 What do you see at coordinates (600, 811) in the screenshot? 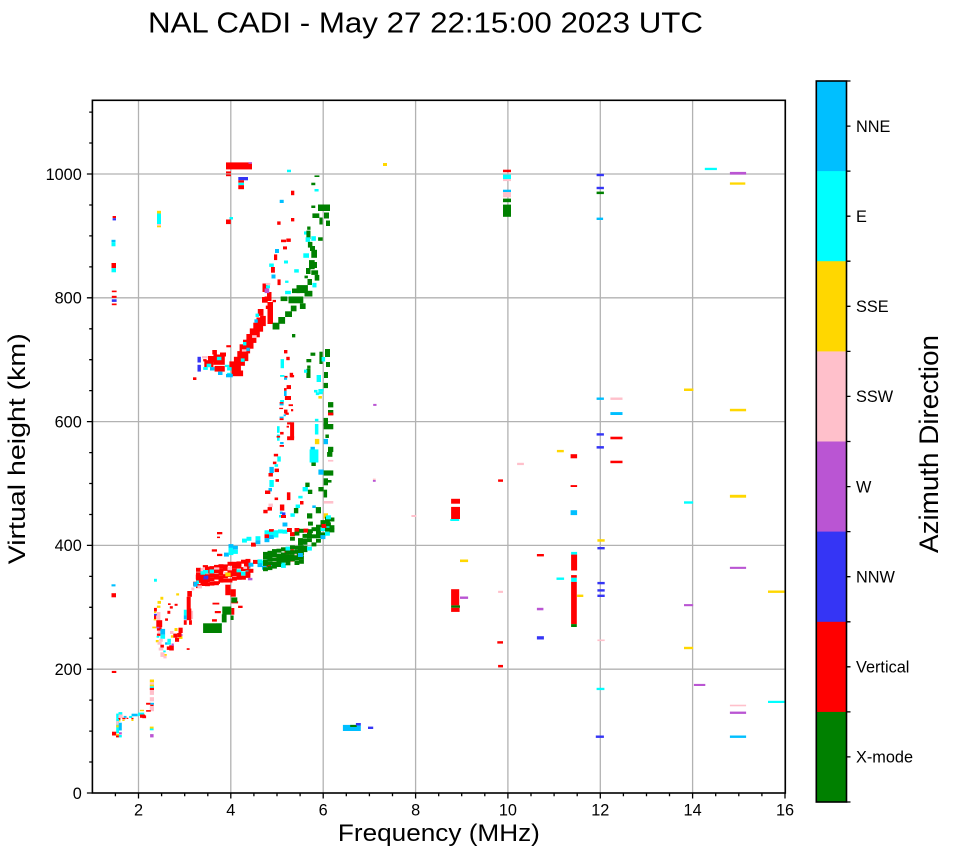
I see `svg-text: 12` at bounding box center [600, 811].